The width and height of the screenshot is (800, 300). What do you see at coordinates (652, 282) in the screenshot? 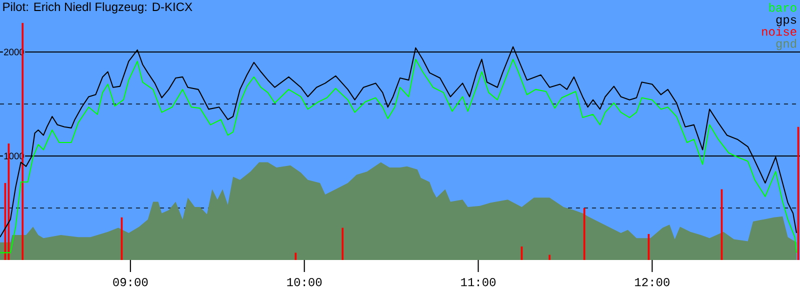
I see `x-tick-label: 12:00` at bounding box center [652, 282].